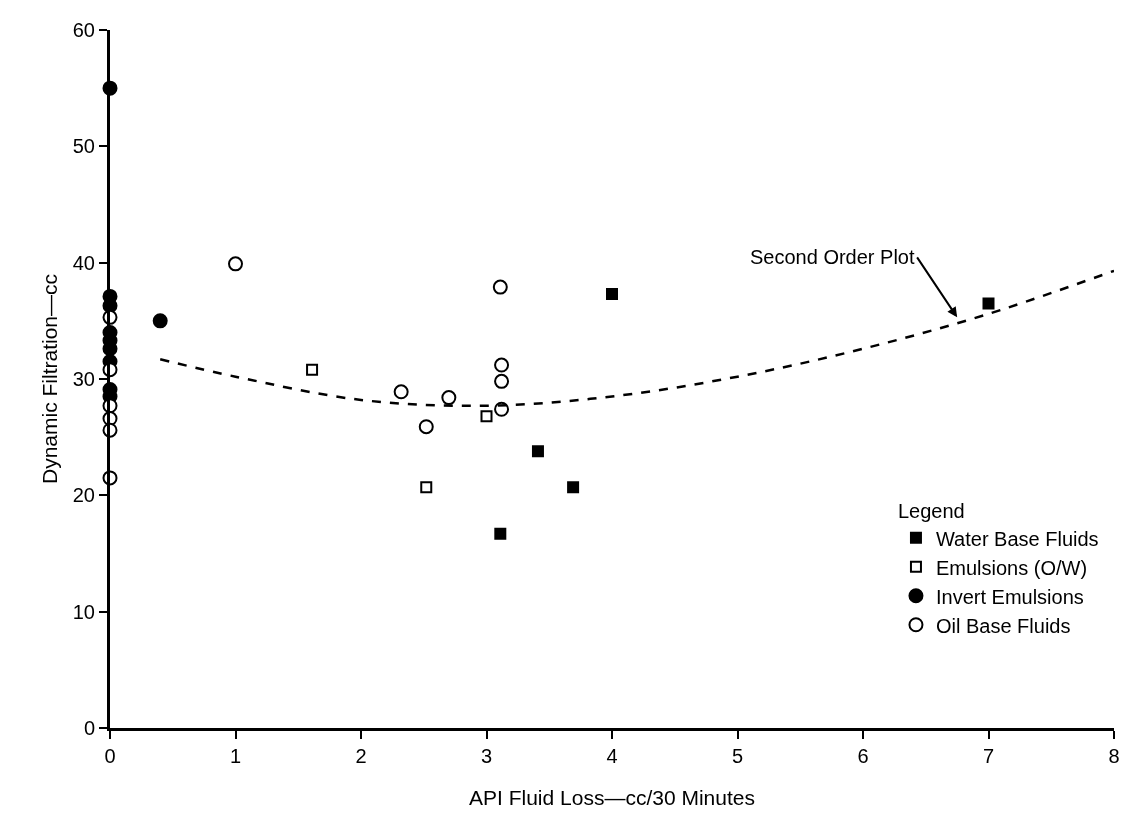  Describe the element at coordinates (89, 728) in the screenshot. I see `y-tick-label: 0` at that location.